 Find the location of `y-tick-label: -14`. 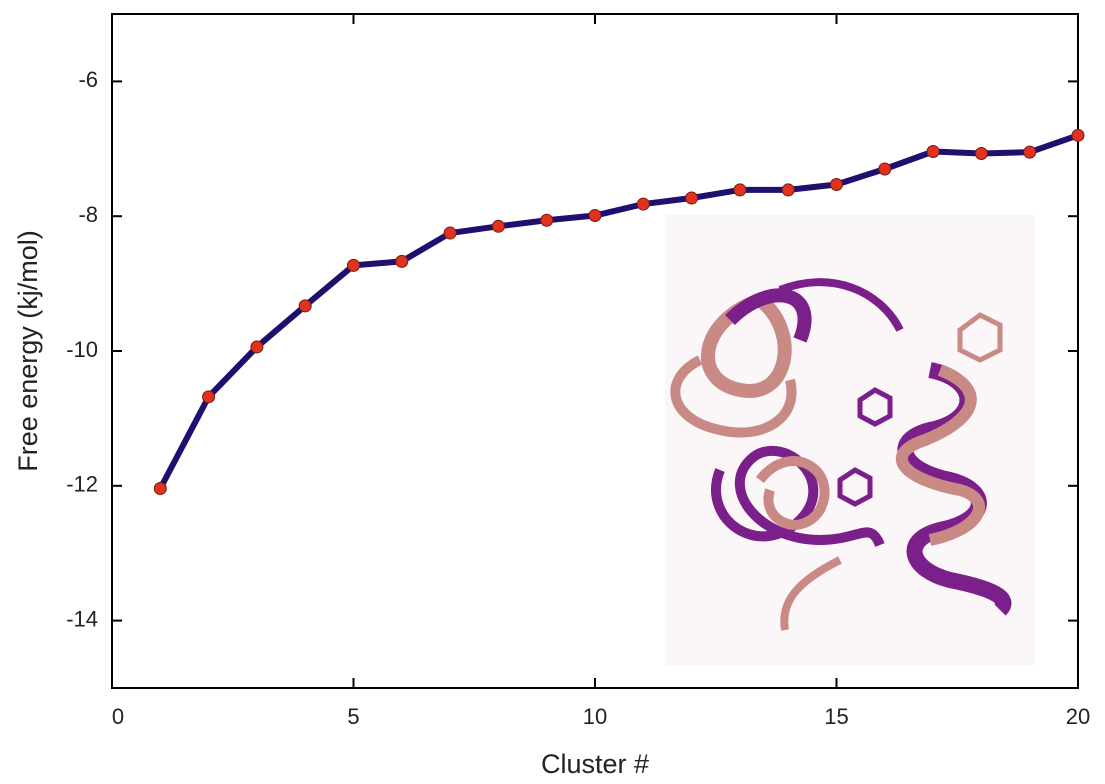

y-tick-label: -14 is located at coordinates (82, 618).